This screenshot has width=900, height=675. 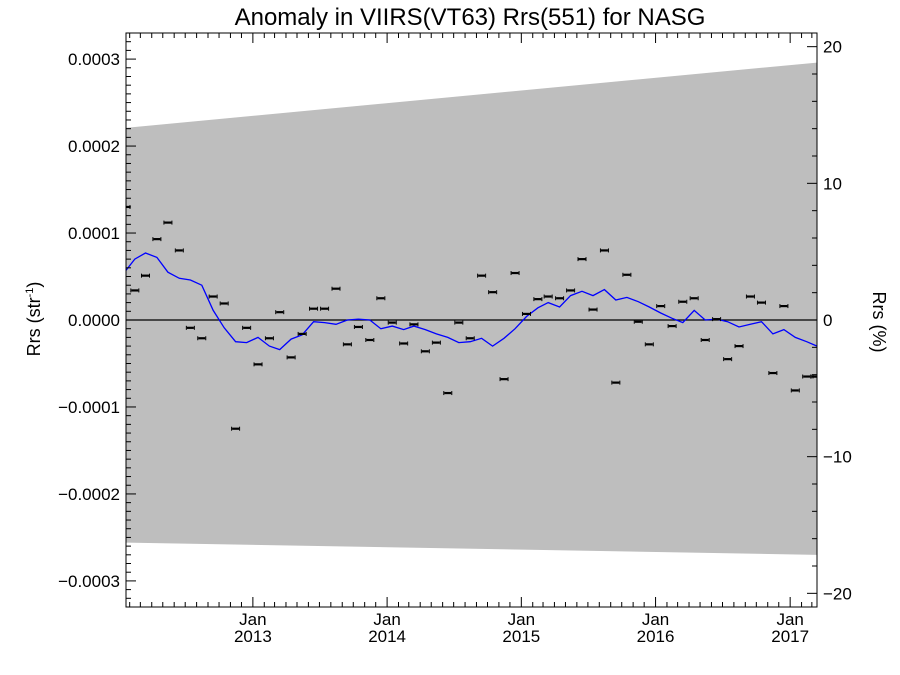 What do you see at coordinates (89, 407) in the screenshot?
I see `y-left-tick-label: −0.0001` at bounding box center [89, 407].